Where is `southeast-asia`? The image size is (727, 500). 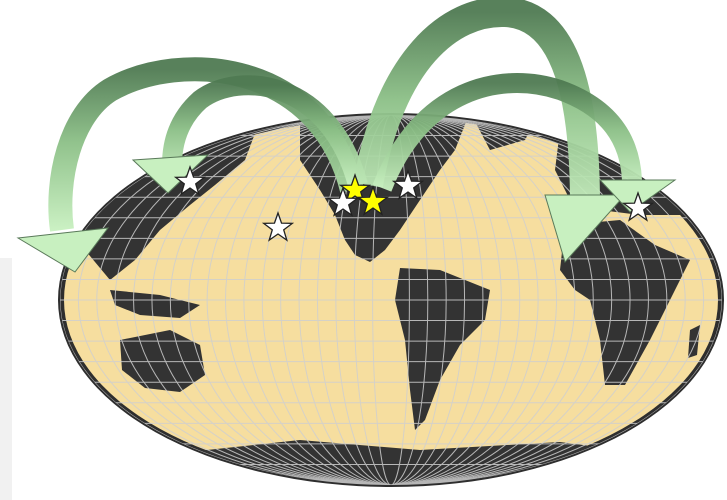
southeast-asia is located at coordinates (155, 304).